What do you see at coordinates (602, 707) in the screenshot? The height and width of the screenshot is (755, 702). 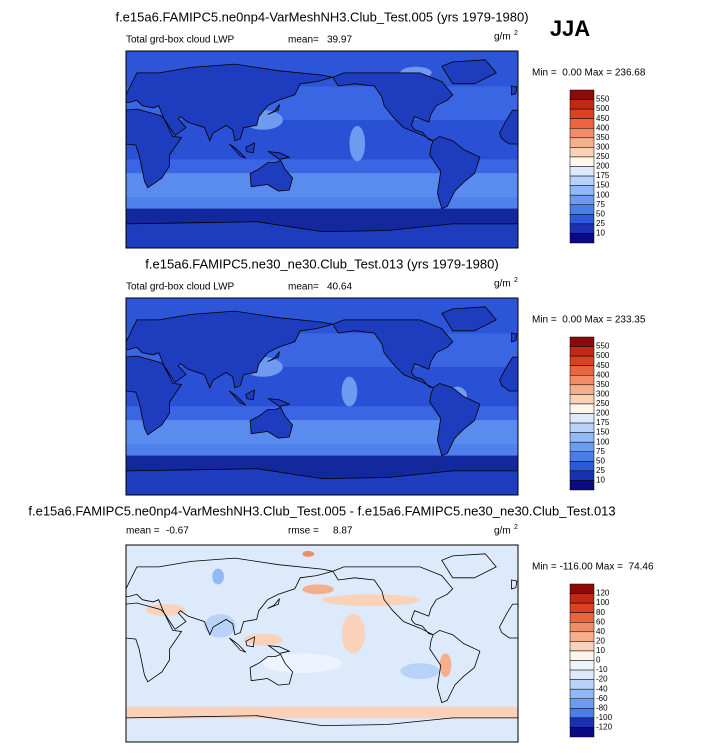 I see `colorbar-label: -80` at bounding box center [602, 707].